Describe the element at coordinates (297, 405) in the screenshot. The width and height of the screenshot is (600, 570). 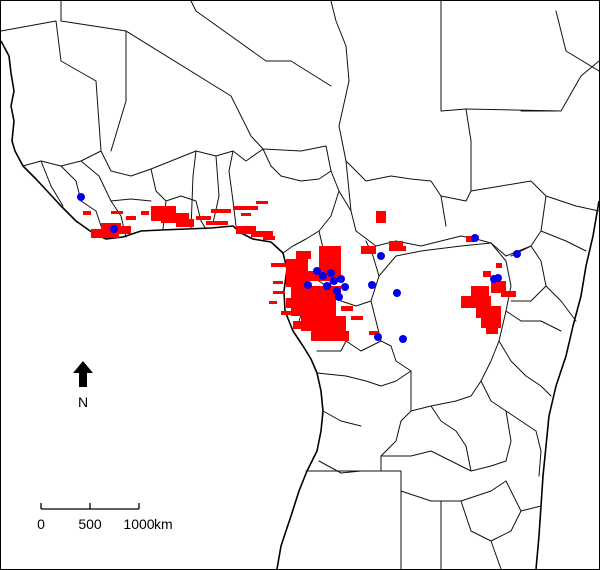
I see `central-coastline` at that location.